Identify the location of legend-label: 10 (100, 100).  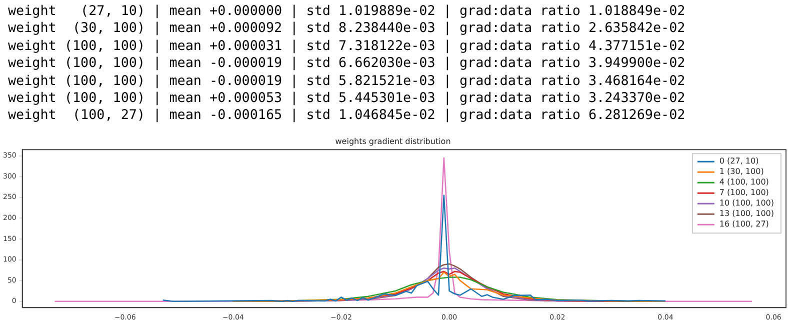
(746, 203).